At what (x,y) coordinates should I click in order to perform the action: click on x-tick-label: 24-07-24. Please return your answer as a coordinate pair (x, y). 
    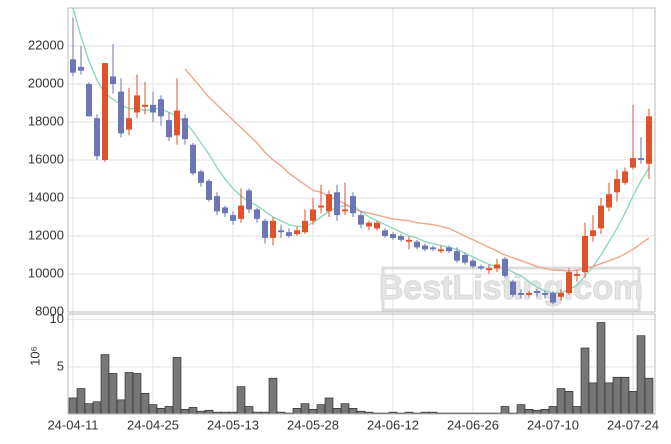
    Looking at the image, I should click on (633, 424).